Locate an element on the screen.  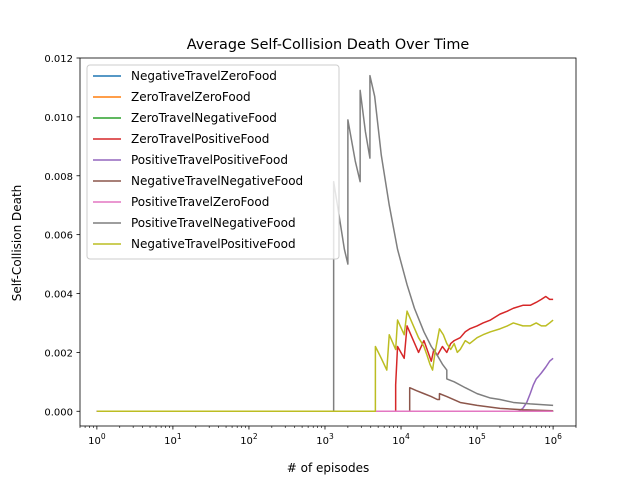
legend-label: PositiveTravelNegativeFood is located at coordinates (213, 223).